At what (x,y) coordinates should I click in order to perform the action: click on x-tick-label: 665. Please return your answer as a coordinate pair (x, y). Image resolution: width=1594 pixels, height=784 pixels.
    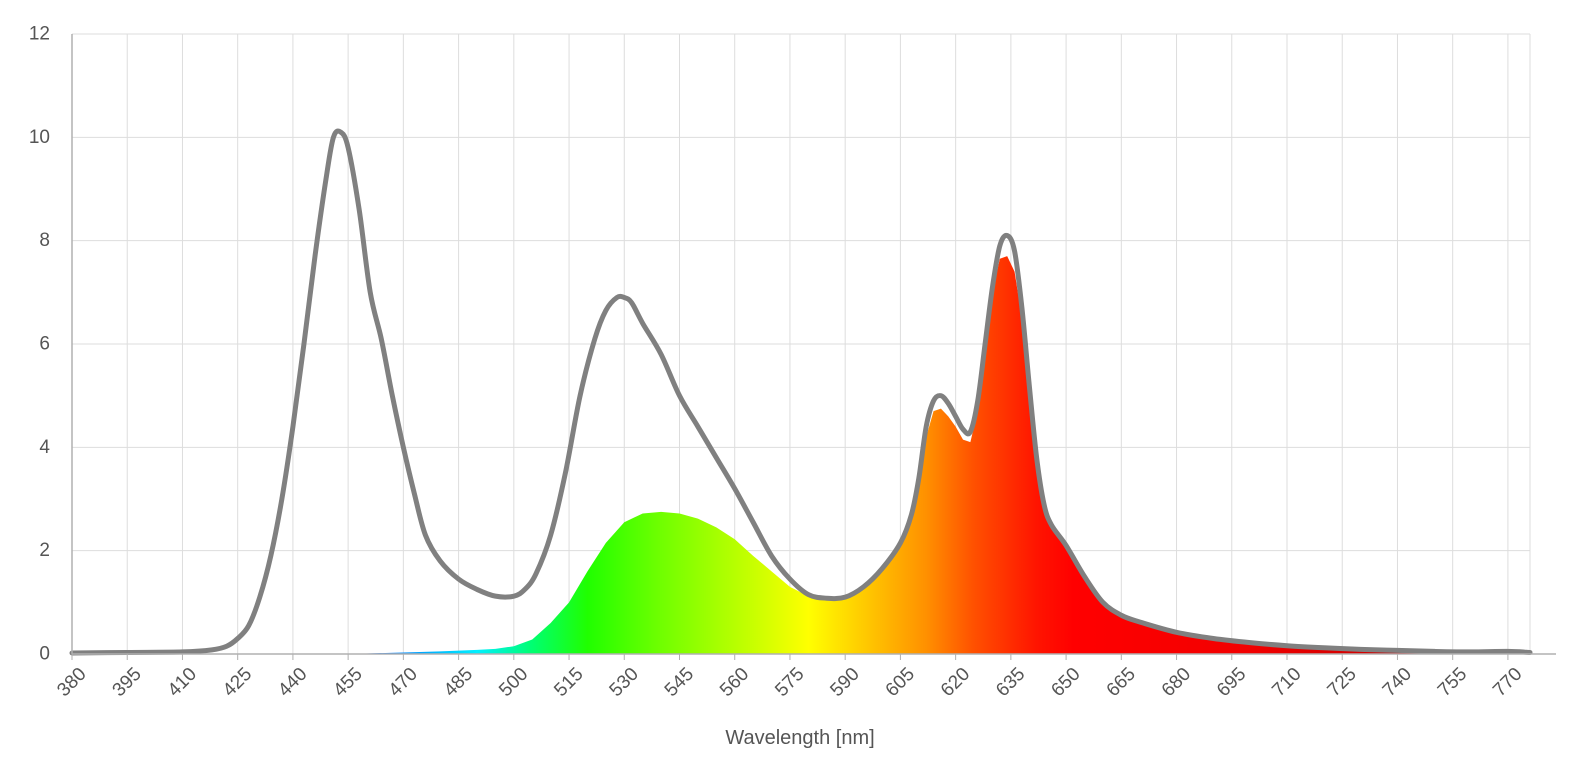
    Looking at the image, I should click on (1121, 682).